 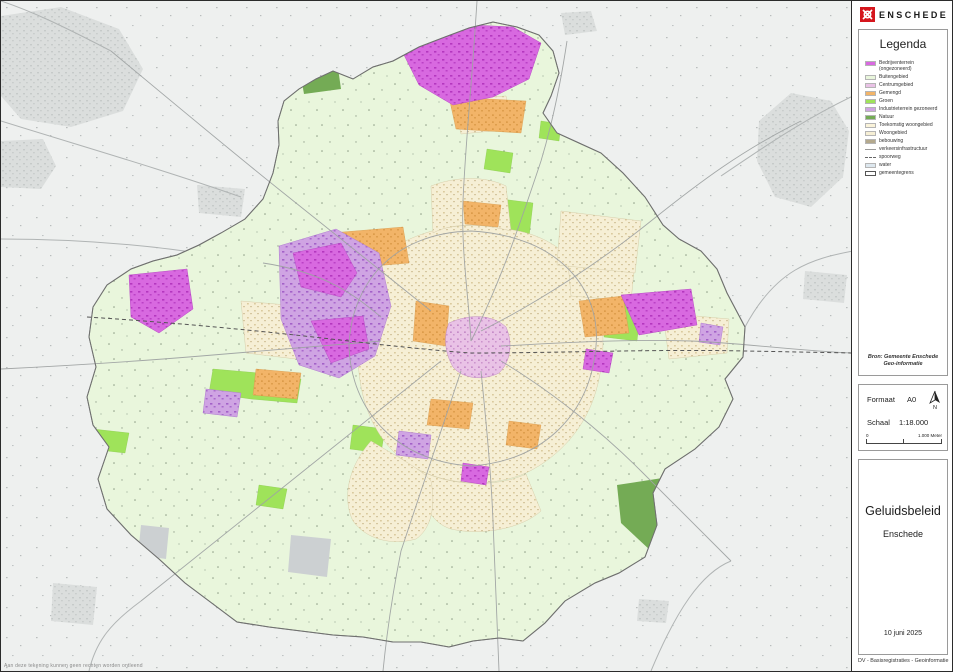 What do you see at coordinates (886, 101) in the screenshot?
I see `legend-item-label: Groen` at bounding box center [886, 101].